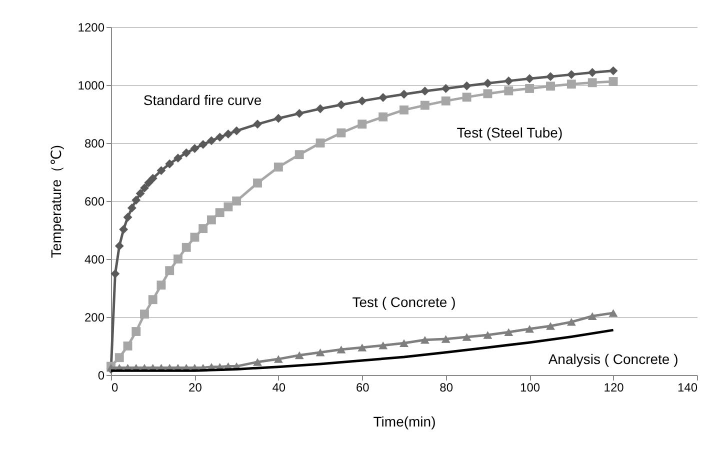  I want to click on x-tick-label: 40, so click(279, 387).